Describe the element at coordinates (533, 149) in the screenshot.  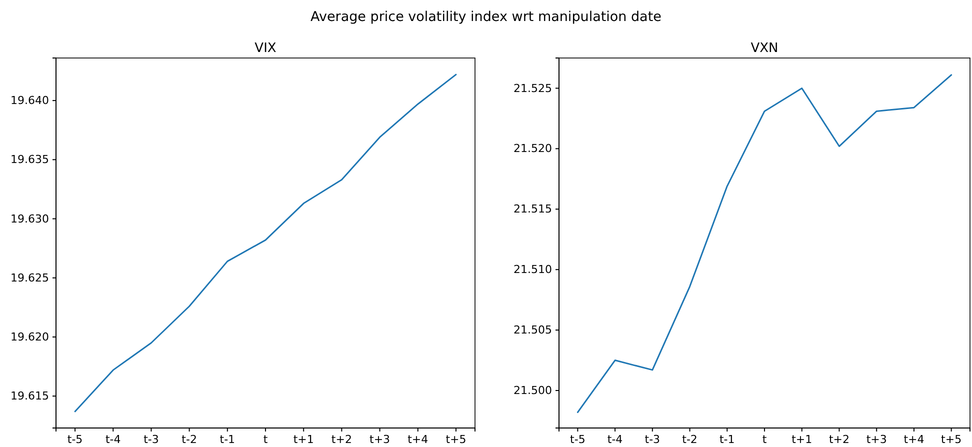
I see `y-tick-label: 21.520` at that location.